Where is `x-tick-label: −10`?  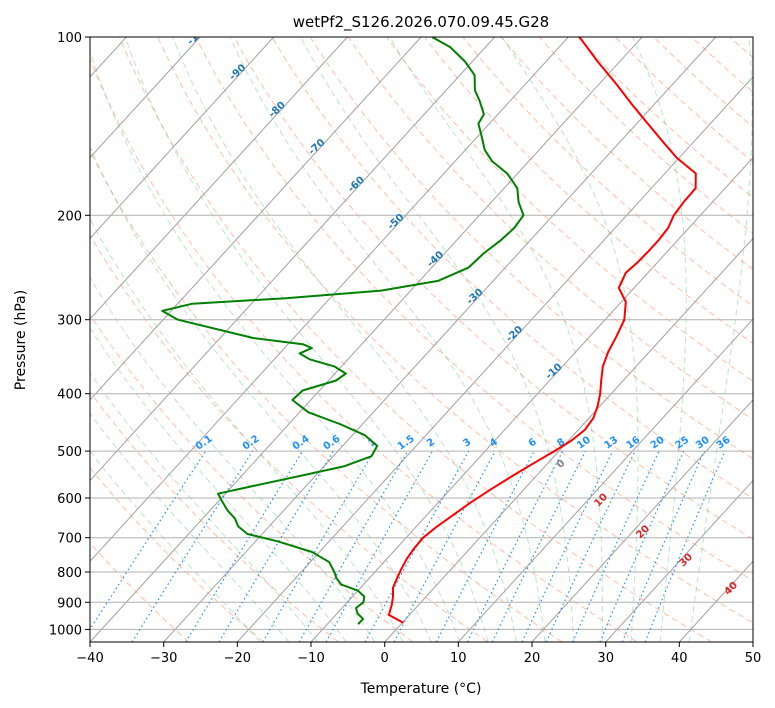
x-tick-label: −10 is located at coordinates (310, 658).